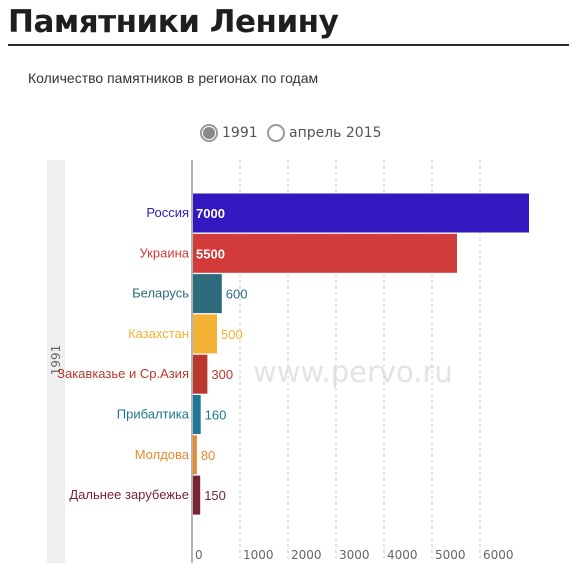  Describe the element at coordinates (199, 555) in the screenshot. I see `x-tick-label: 0` at that location.